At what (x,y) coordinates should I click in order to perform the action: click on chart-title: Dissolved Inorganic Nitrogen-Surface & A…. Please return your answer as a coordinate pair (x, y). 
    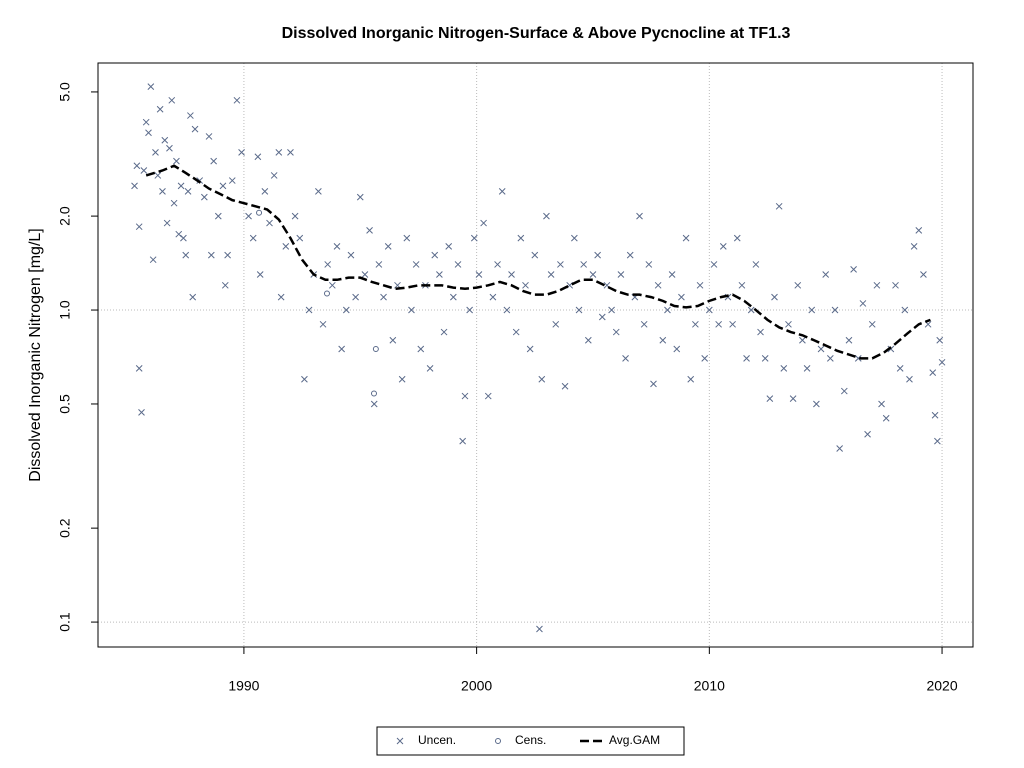
    Looking at the image, I should click on (536, 33).